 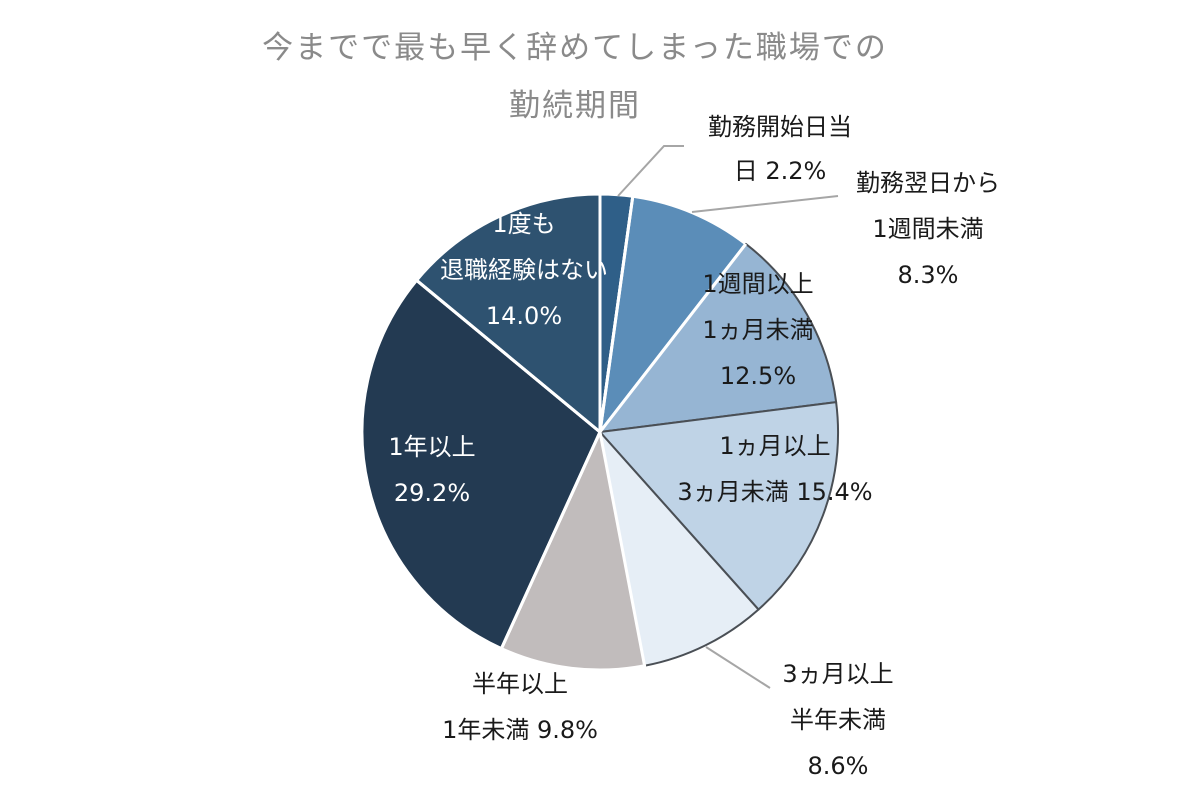 I want to click on slice-label-5: 半年以上 1年未満 9.8%, so click(x=520, y=707).